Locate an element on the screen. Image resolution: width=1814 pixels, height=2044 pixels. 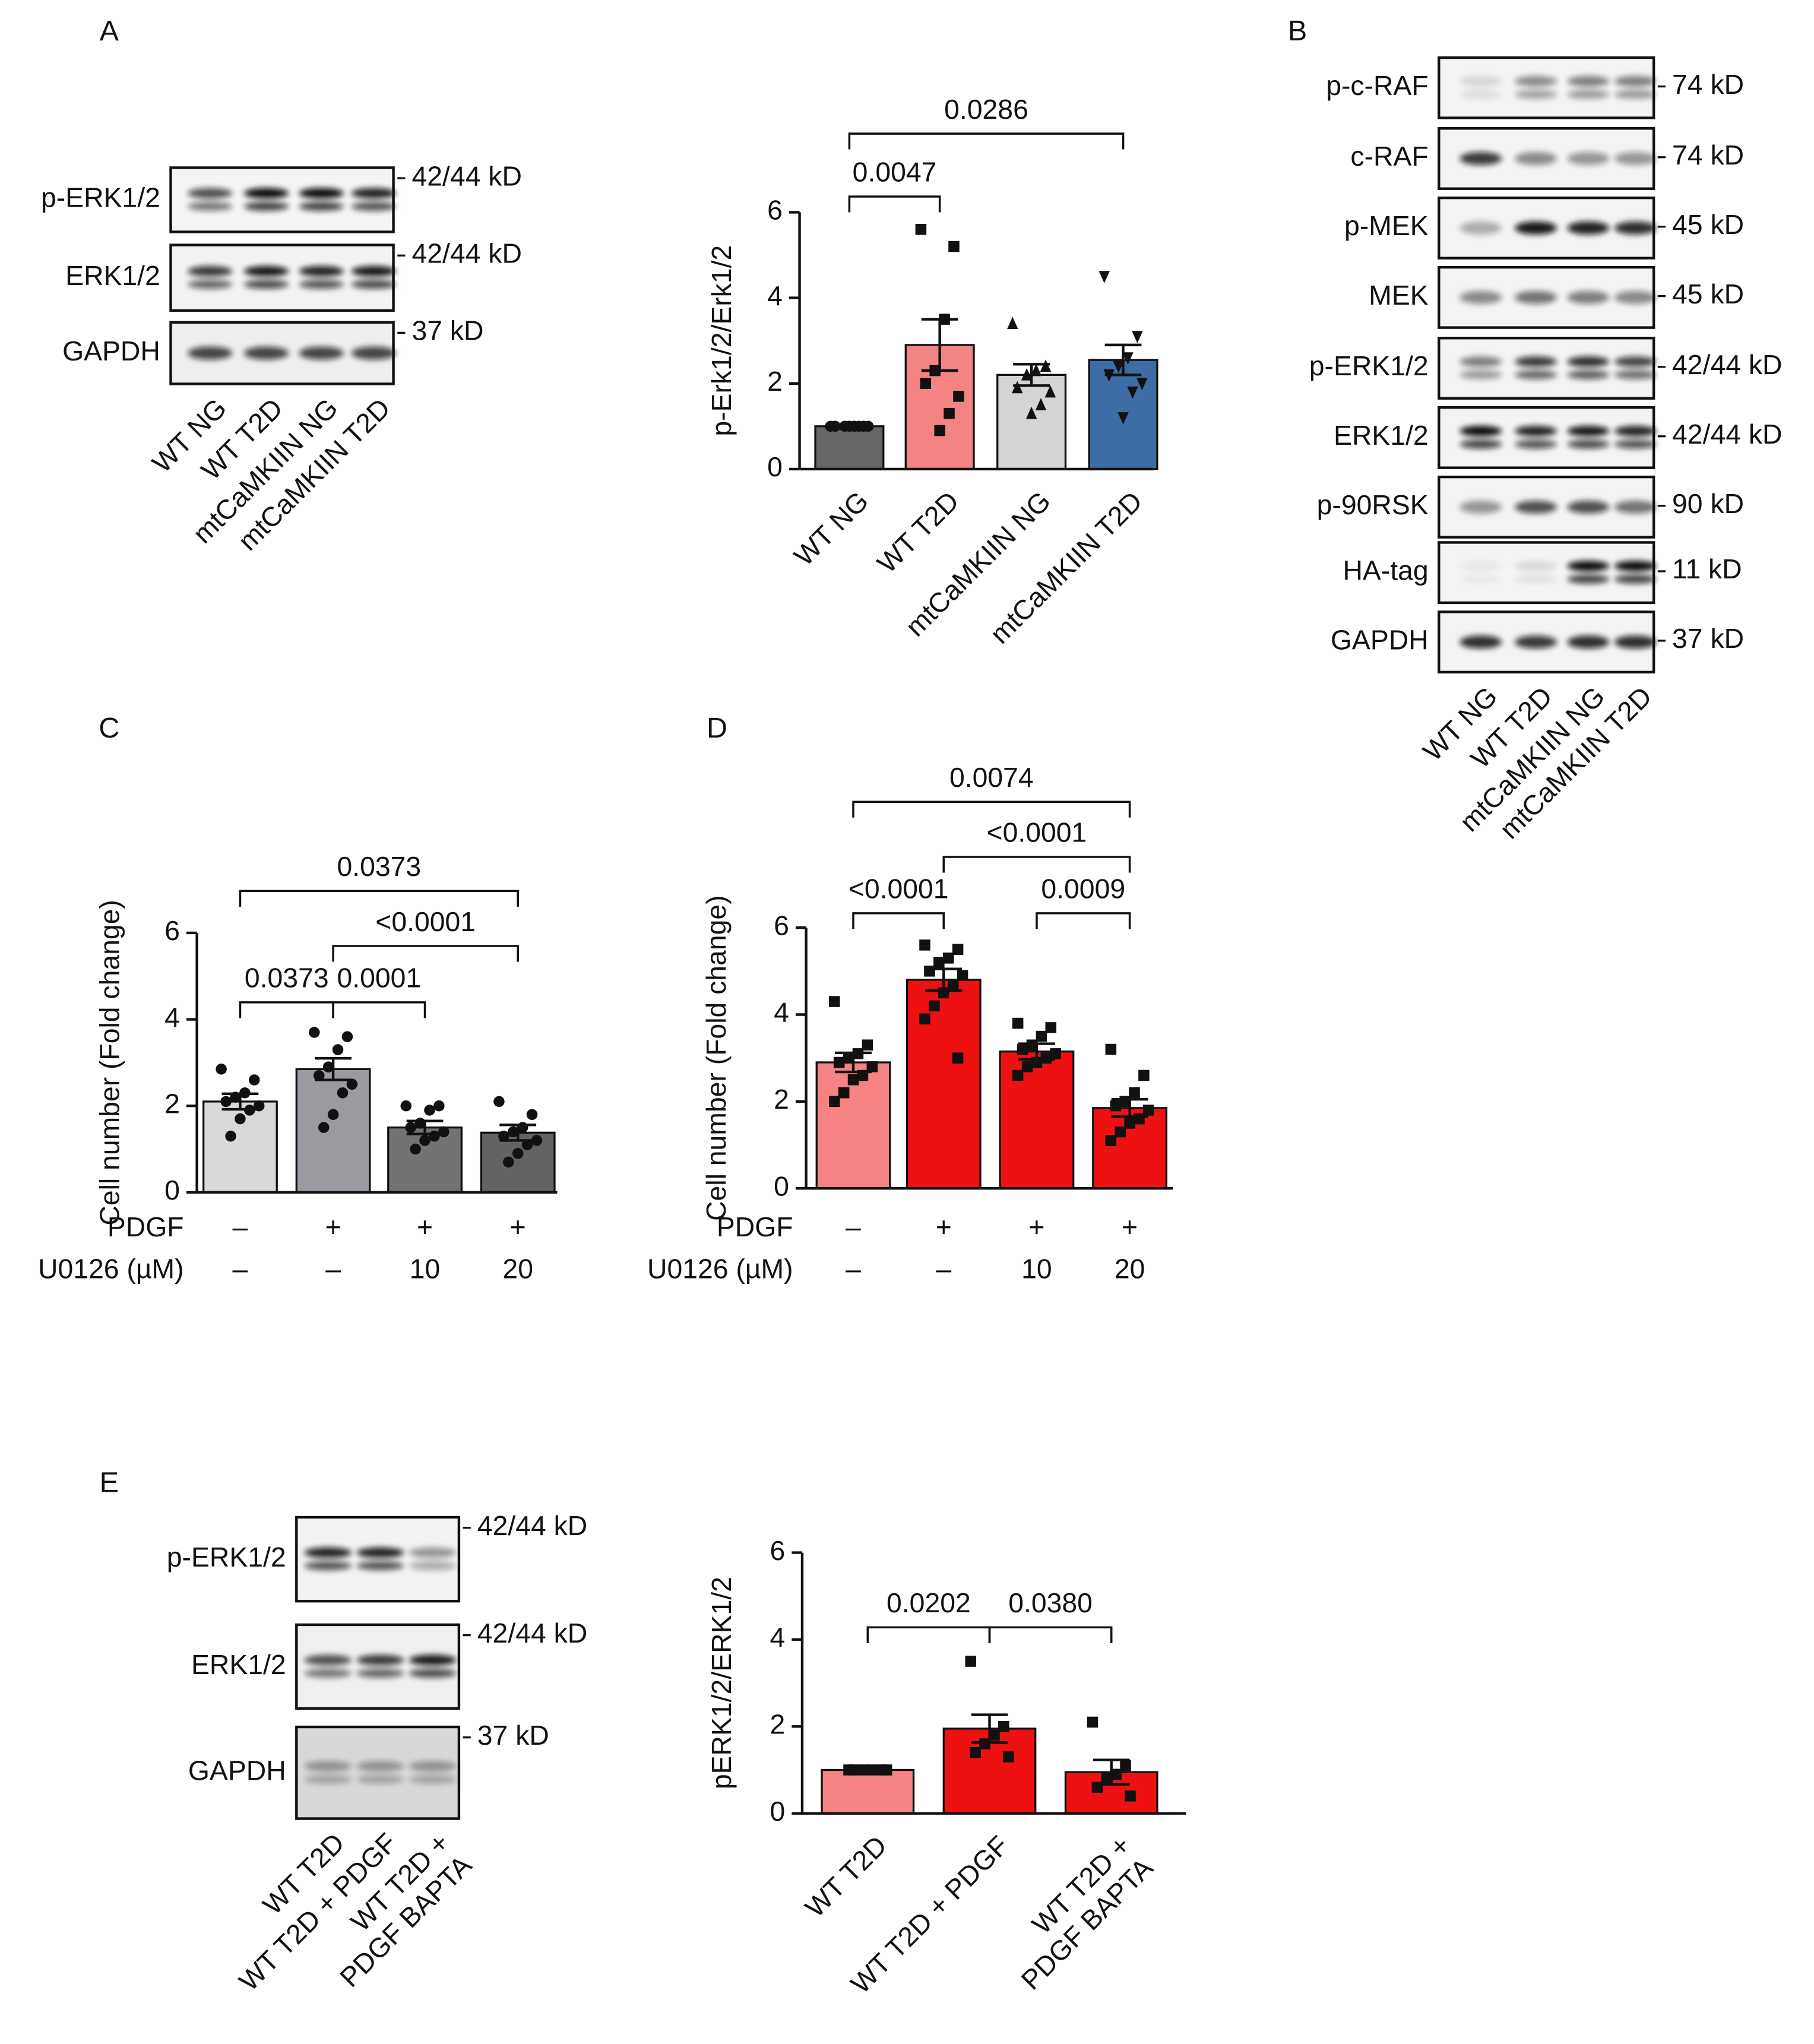
panel-label: B is located at coordinates (1298, 31).